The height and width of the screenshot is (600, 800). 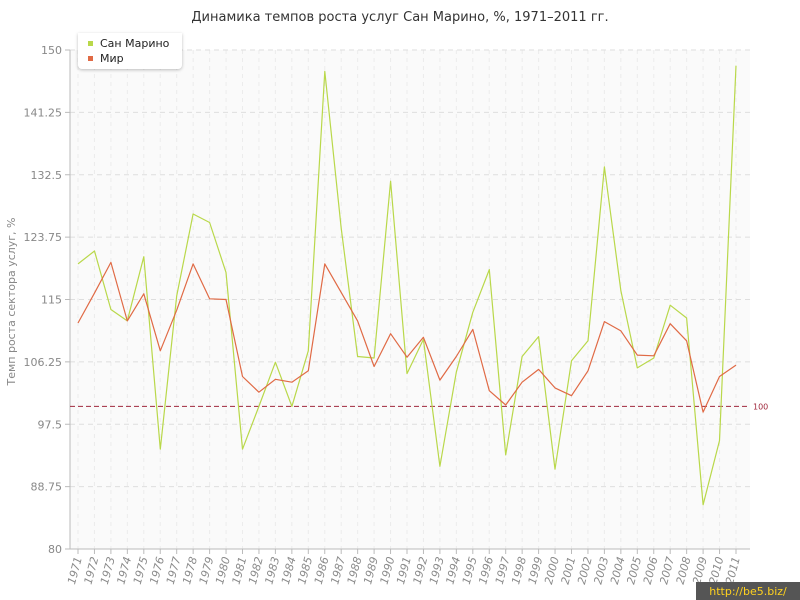 I want to click on y-tick-label: 106.25, so click(x=43, y=362).